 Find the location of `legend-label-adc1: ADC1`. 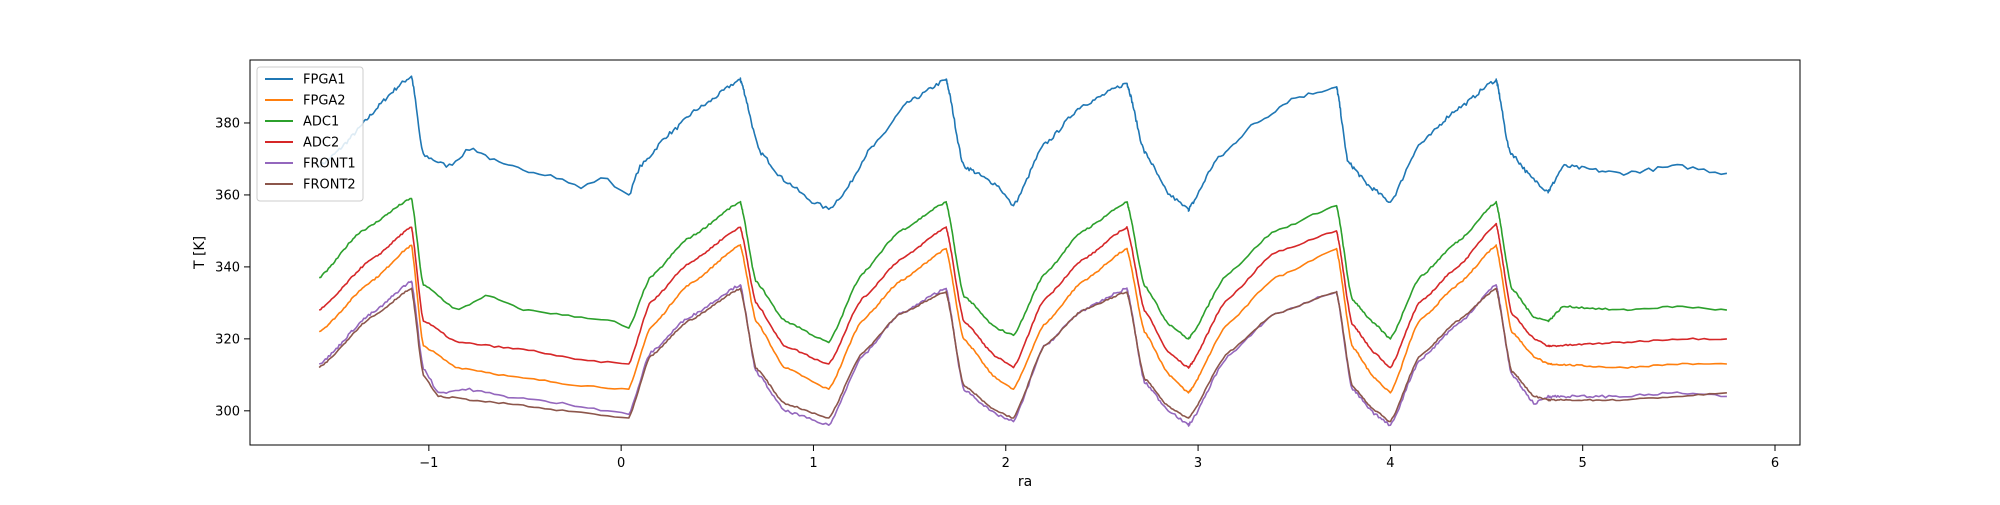

legend-label-adc1: ADC1 is located at coordinates (321, 122).